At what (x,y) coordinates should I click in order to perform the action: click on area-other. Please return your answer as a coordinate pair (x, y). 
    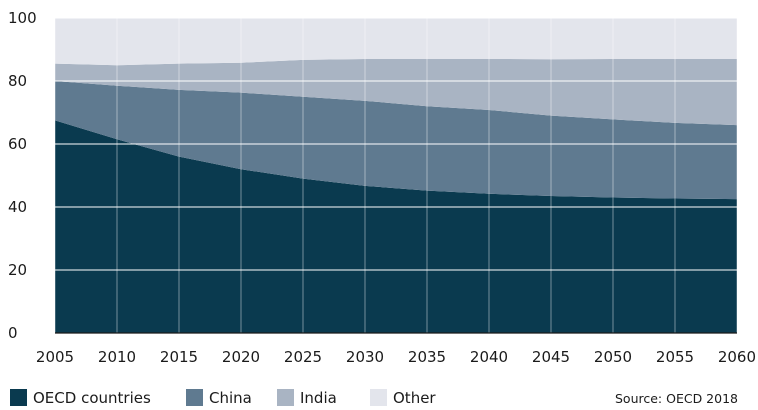
    Looking at the image, I should click on (396, 42).